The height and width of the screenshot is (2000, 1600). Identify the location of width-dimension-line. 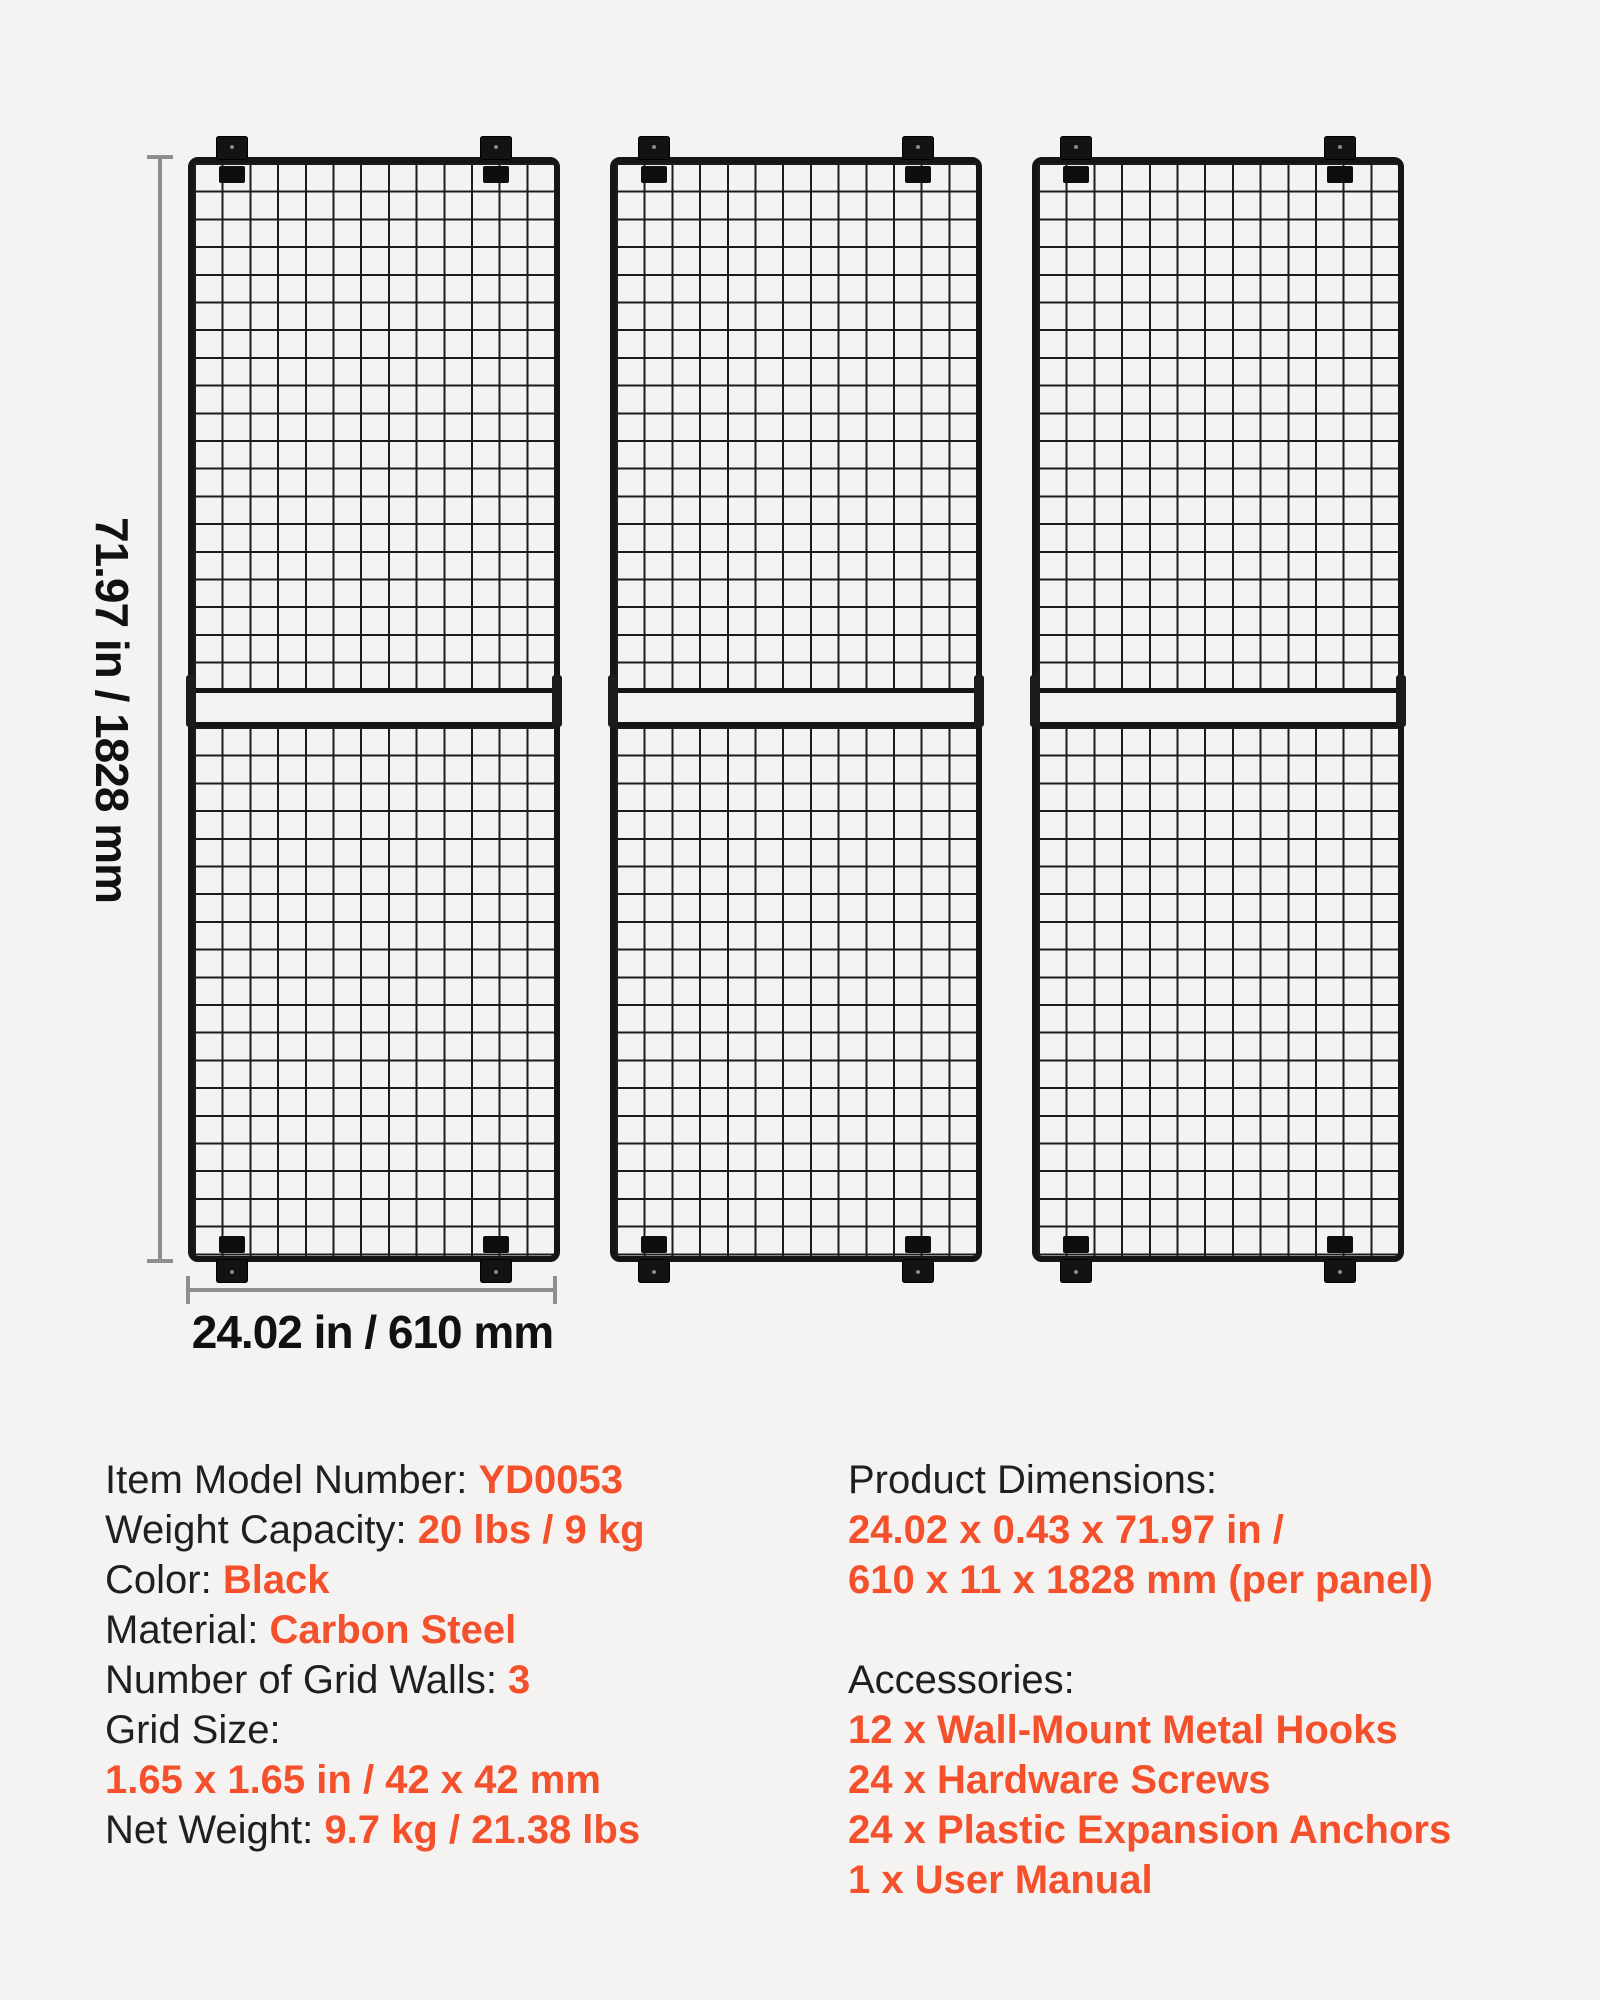
(372, 1290).